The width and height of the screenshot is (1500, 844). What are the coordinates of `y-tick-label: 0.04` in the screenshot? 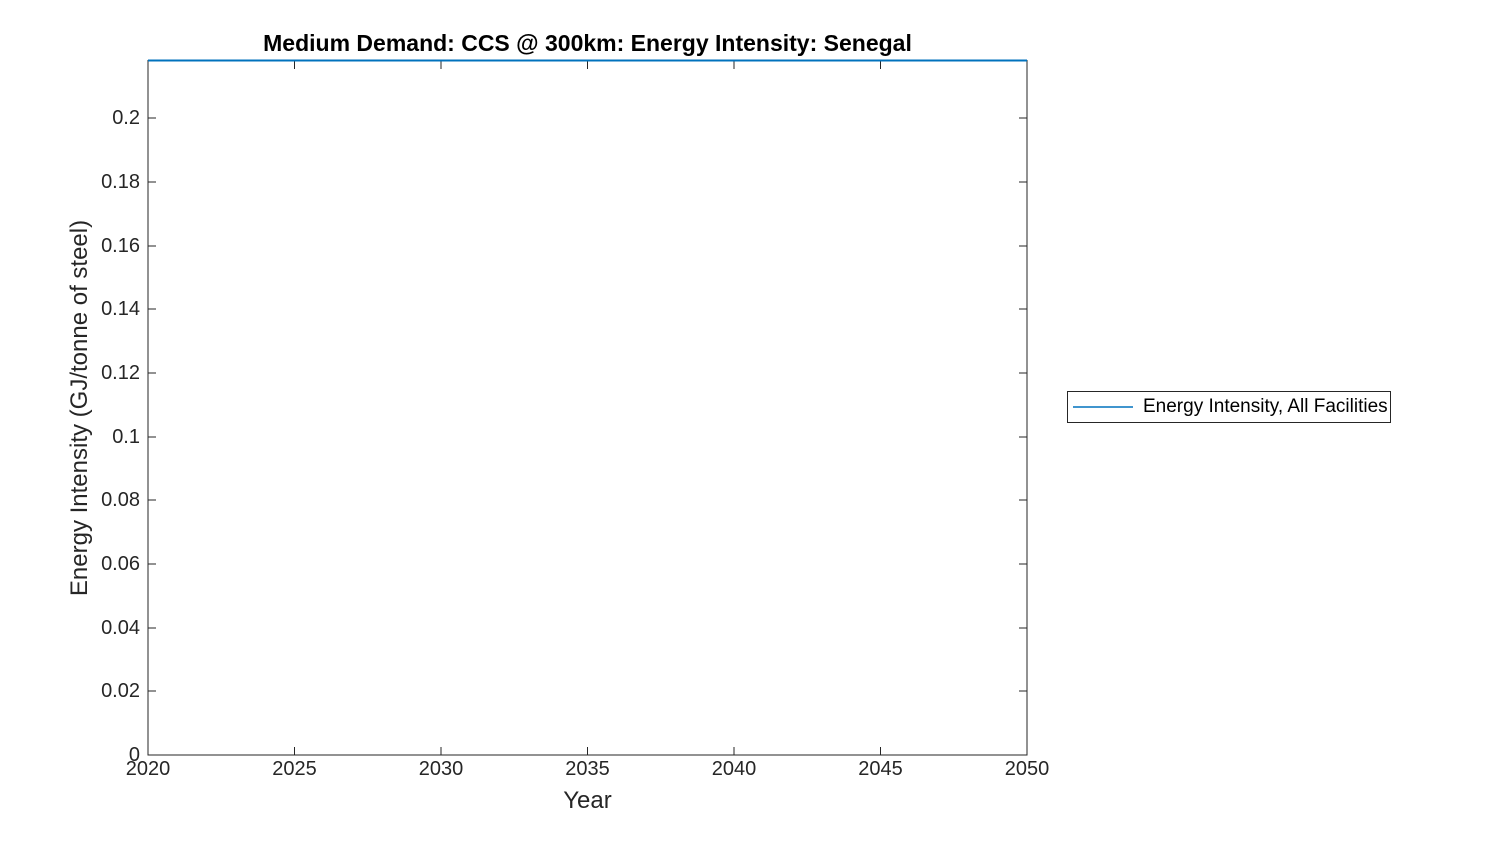 It's located at (120, 628).